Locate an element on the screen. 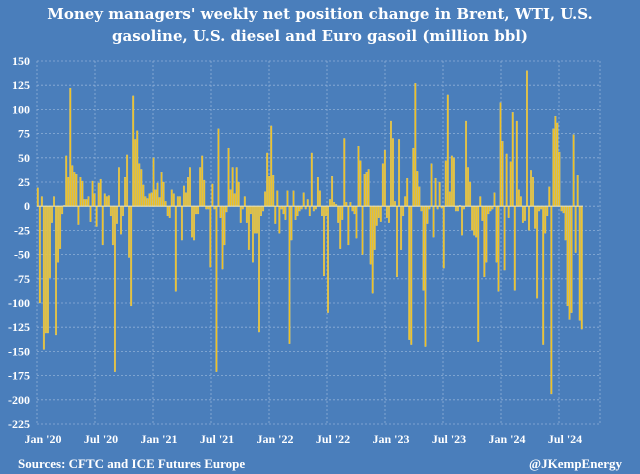 Image resolution: width=640 pixels, height=474 pixels. y-tick-label: 150 is located at coordinates (21, 61).